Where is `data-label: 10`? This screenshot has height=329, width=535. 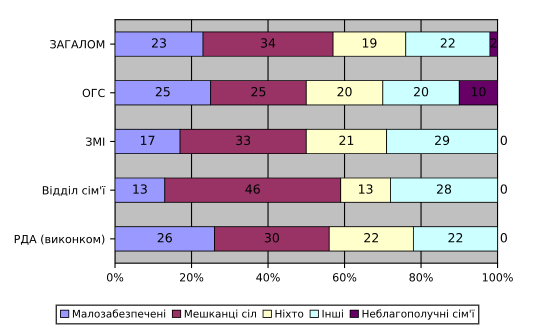 data-label: 10 is located at coordinates (479, 91).